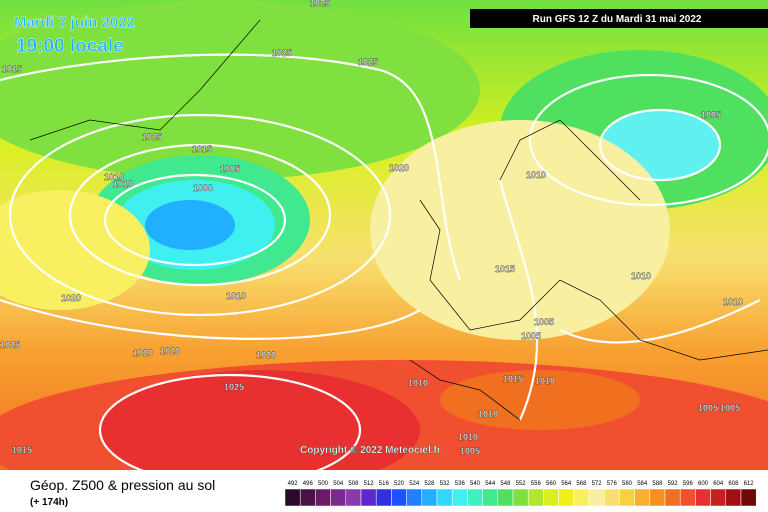 The width and height of the screenshot is (768, 512). What do you see at coordinates (581, 484) in the screenshot?
I see `scale-label: 568` at bounding box center [581, 484].